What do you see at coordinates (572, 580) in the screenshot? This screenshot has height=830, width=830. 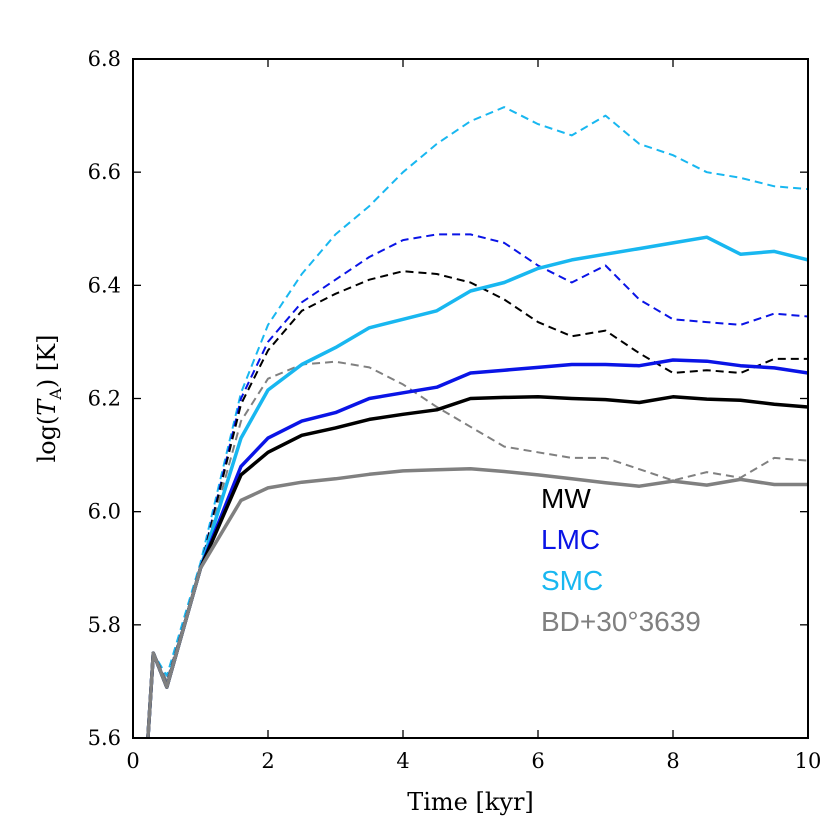 I see `legend-entry: SMC` at bounding box center [572, 580].